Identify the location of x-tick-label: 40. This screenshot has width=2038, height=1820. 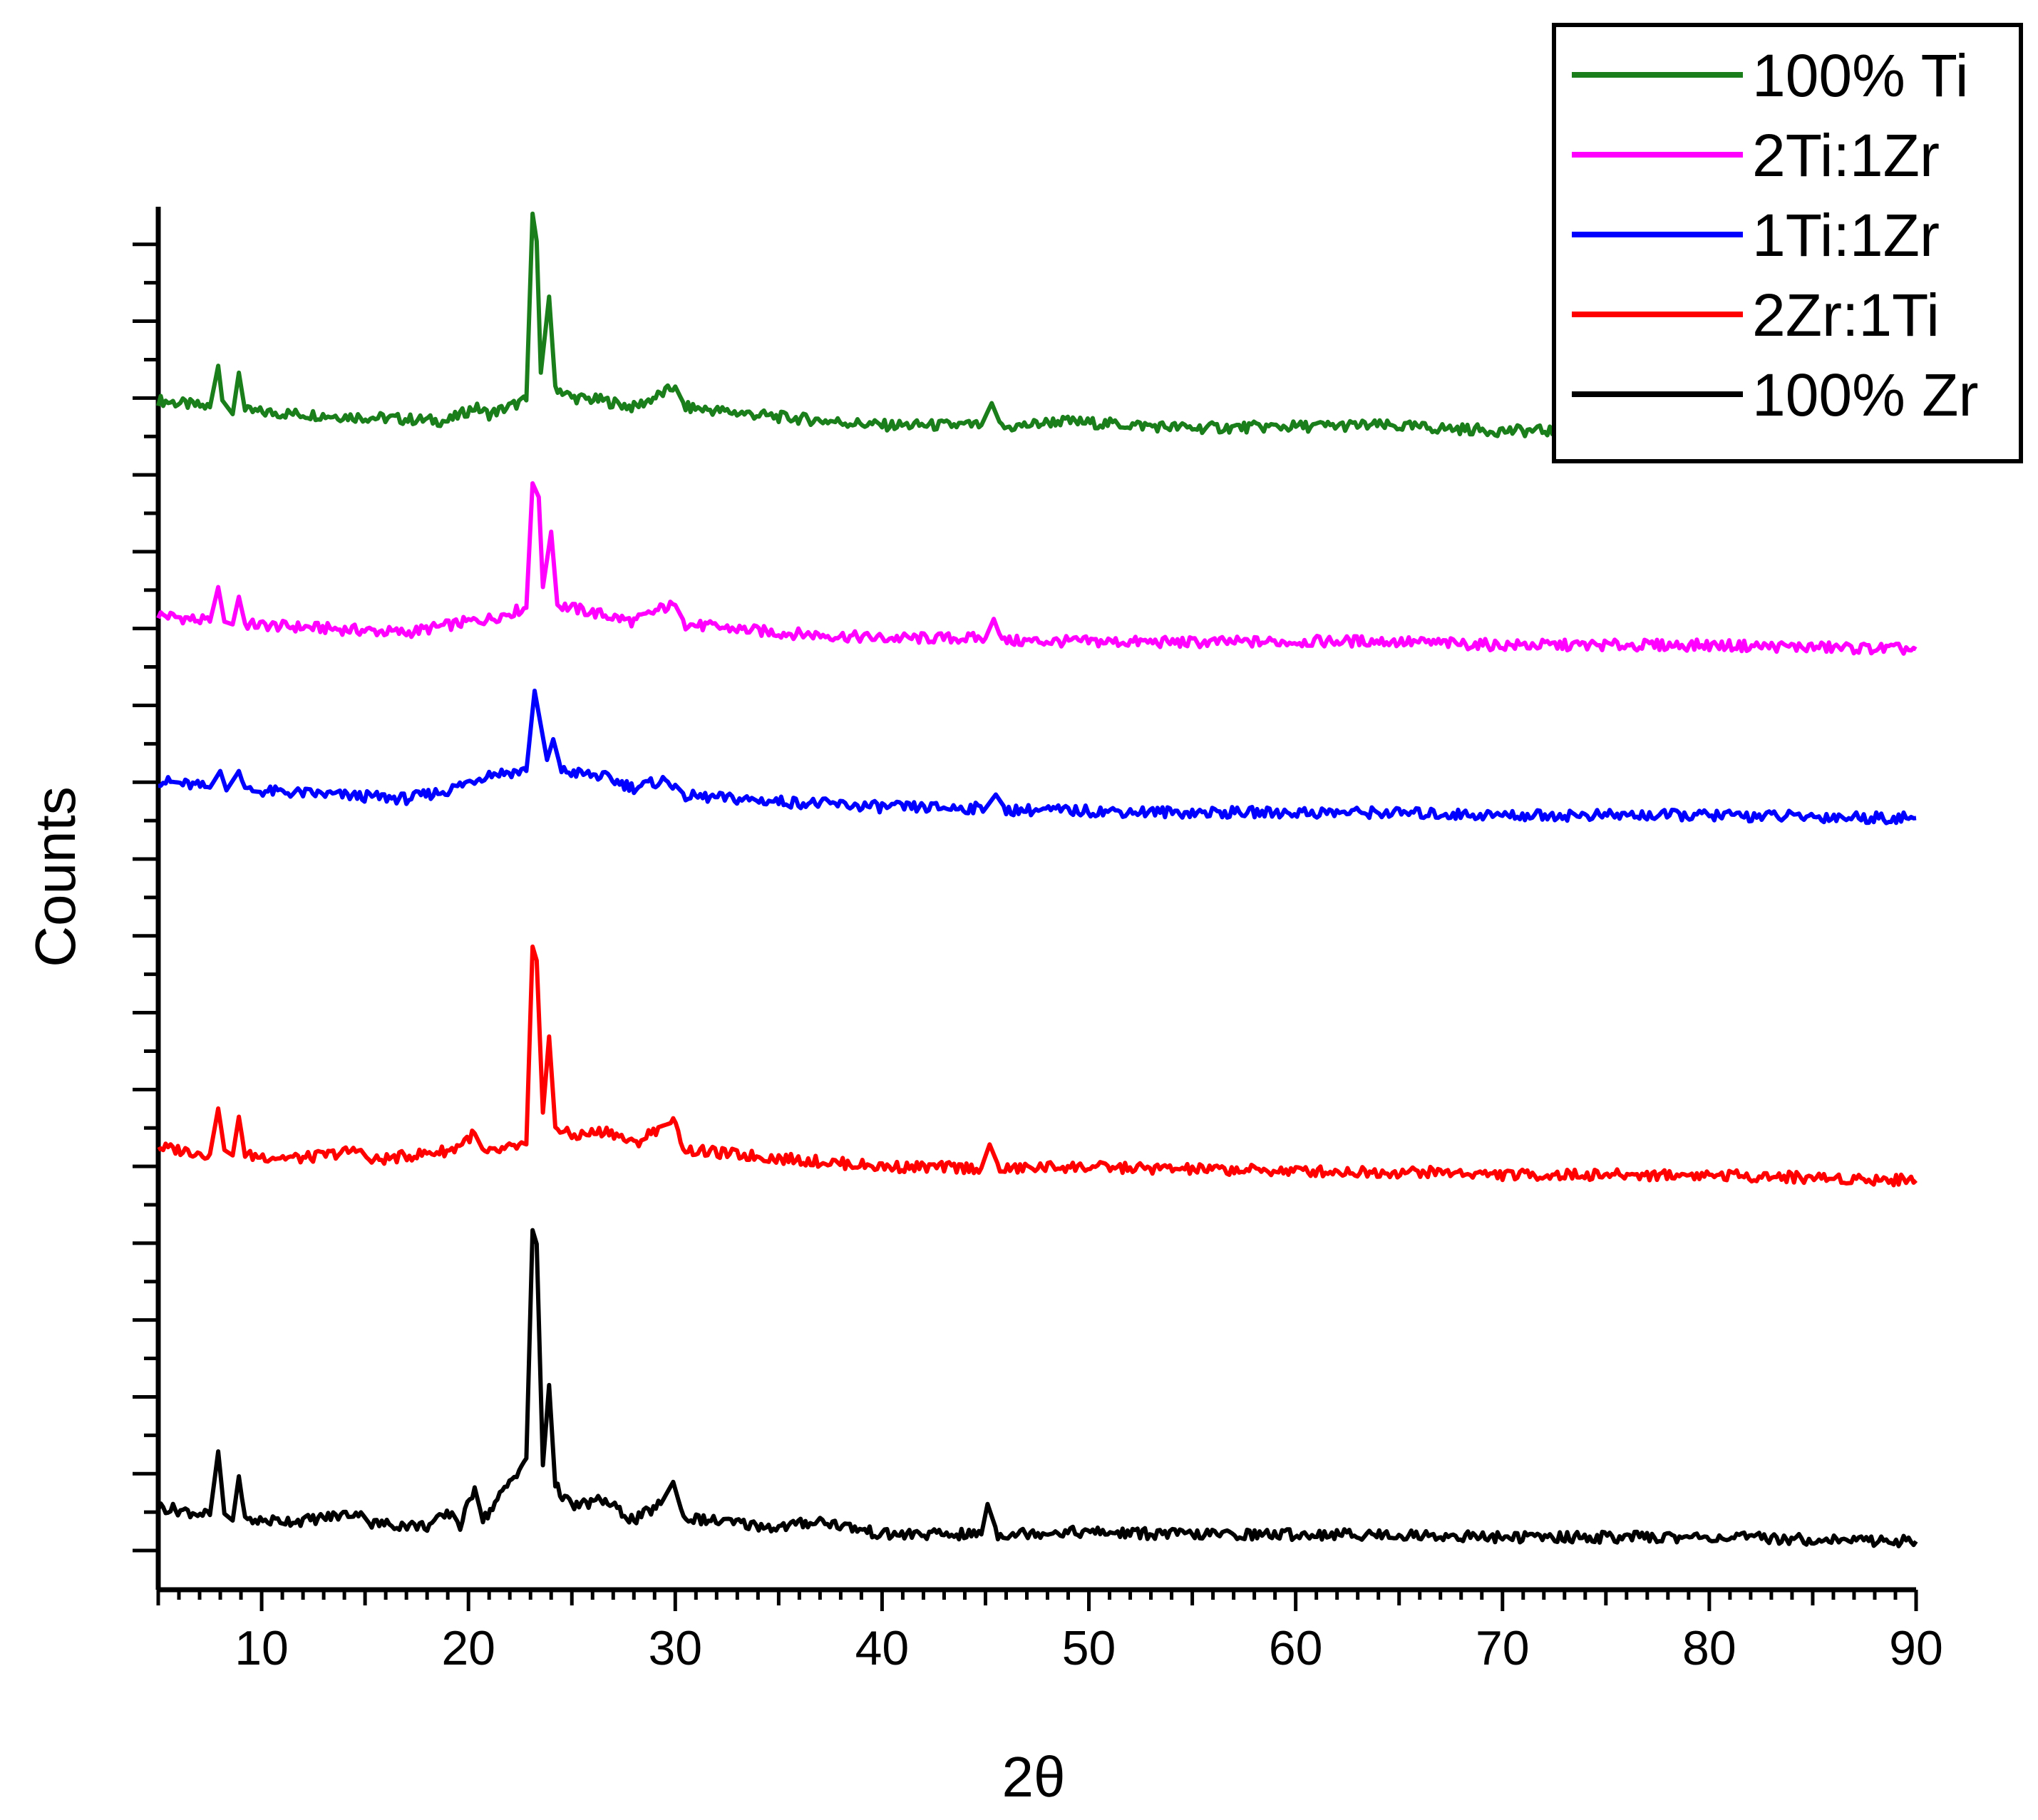
(882, 1648).